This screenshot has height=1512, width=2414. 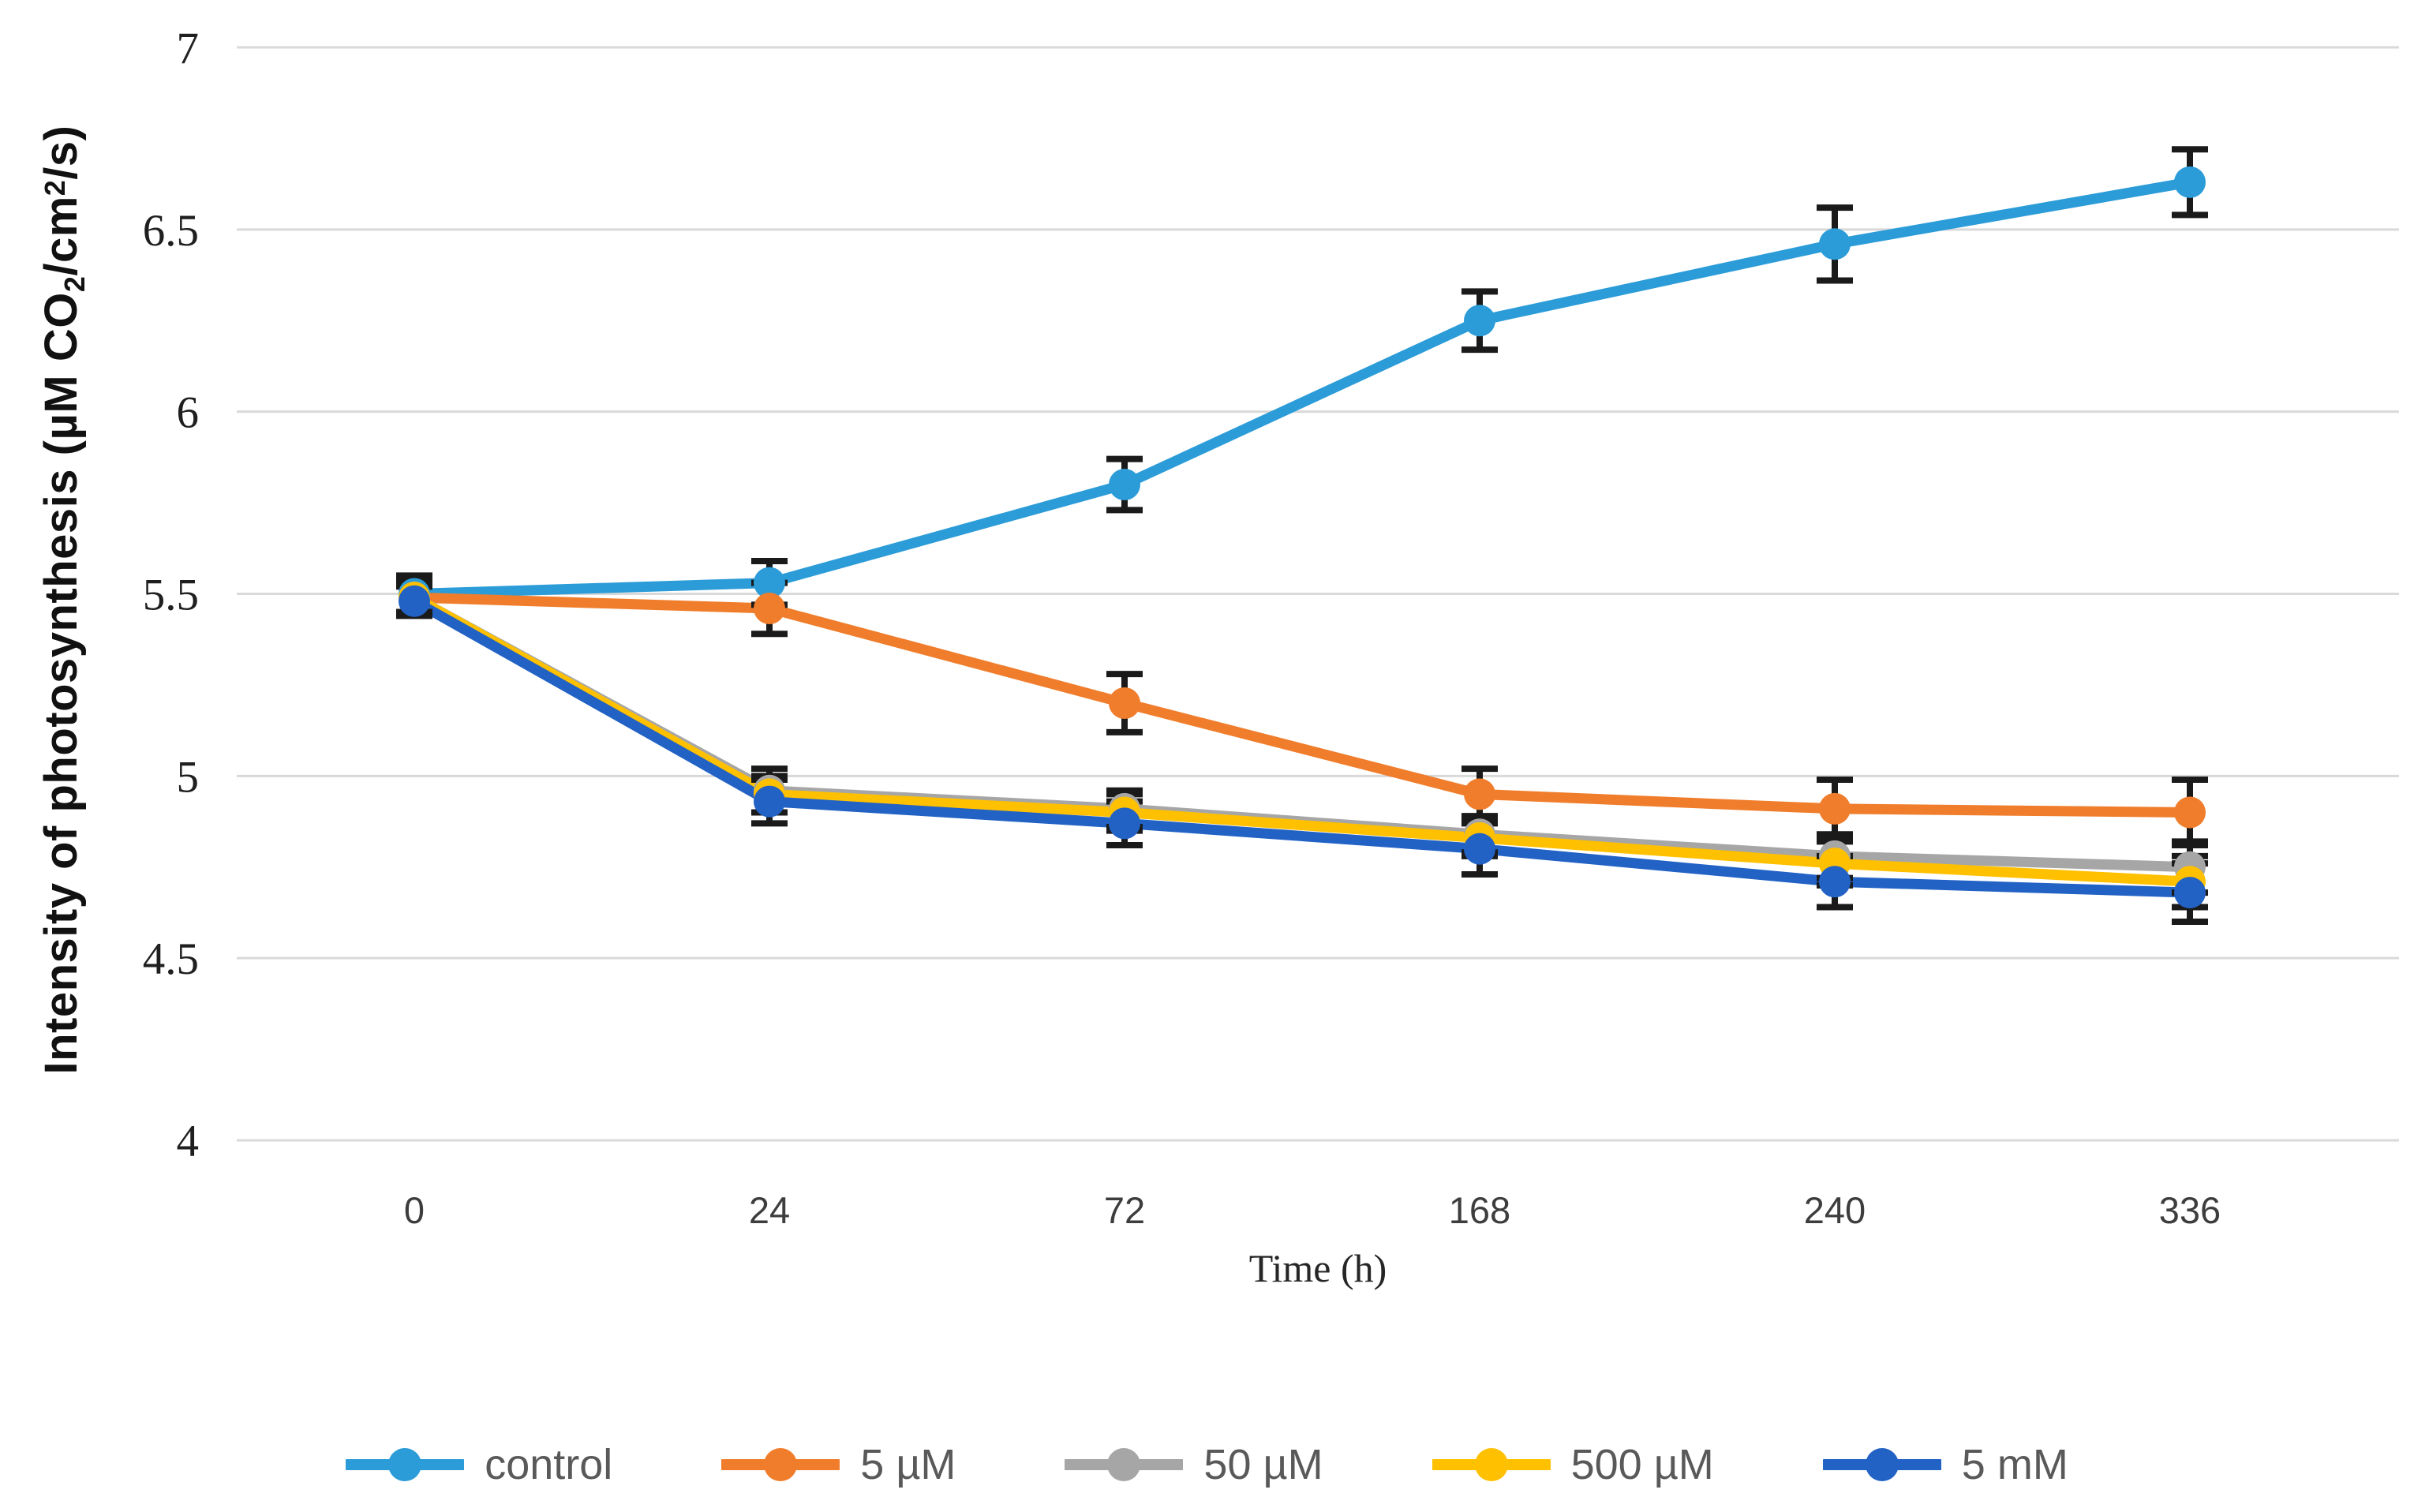 What do you see at coordinates (75, 284) in the screenshot?
I see `y-axis-title-subscript: 2` at bounding box center [75, 284].